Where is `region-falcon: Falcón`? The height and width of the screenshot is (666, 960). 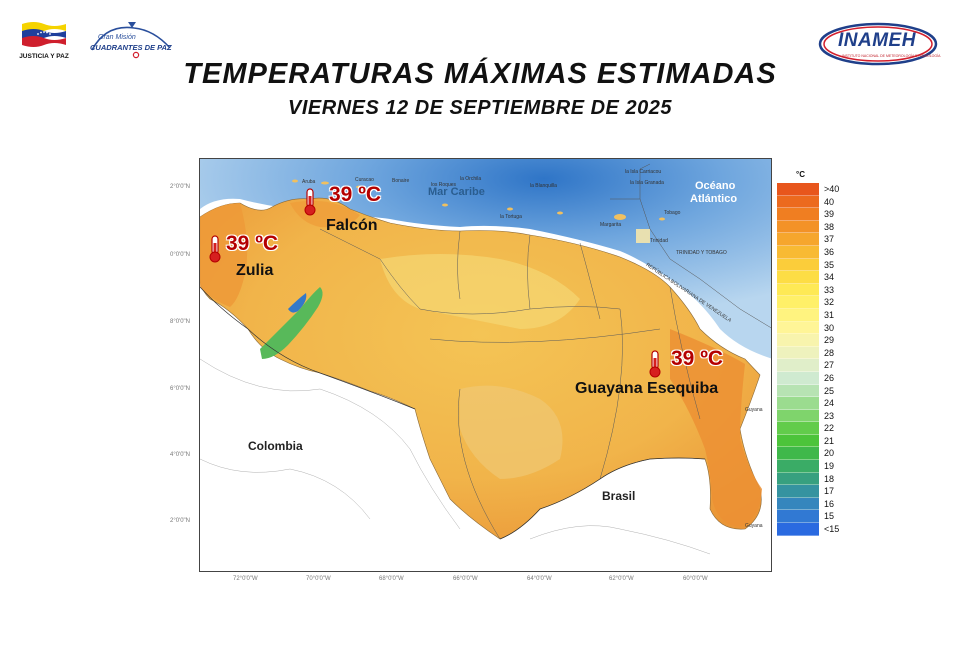
region-falcon: Falcón is located at coordinates (352, 225).